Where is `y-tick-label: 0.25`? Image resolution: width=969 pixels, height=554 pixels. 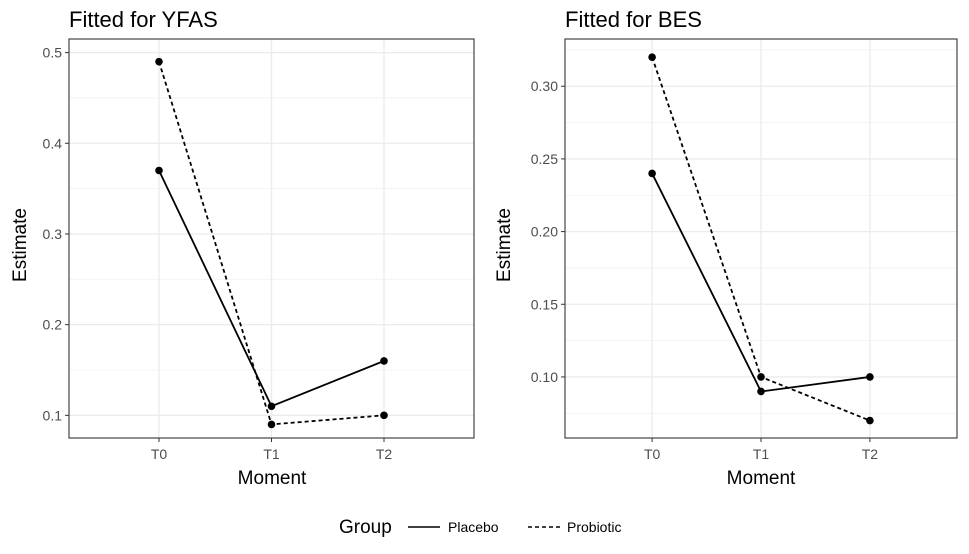 y-tick-label: 0.25 is located at coordinates (544, 159).